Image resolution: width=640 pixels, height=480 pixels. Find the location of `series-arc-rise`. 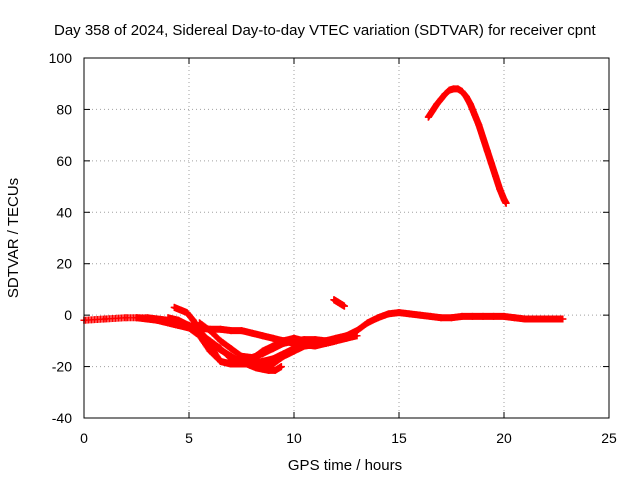

series-arc-rise is located at coordinates (467, 146).